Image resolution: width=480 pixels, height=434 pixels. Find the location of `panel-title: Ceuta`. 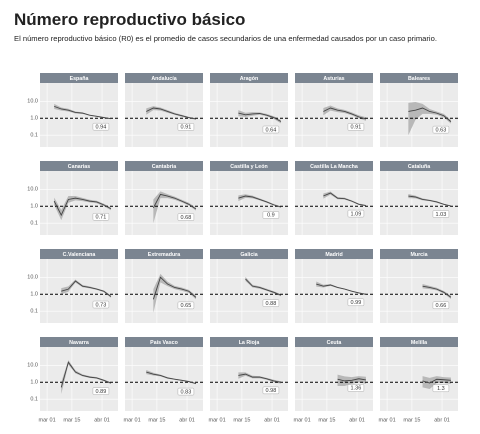

panel-title: Ceuta is located at coordinates (334, 343).